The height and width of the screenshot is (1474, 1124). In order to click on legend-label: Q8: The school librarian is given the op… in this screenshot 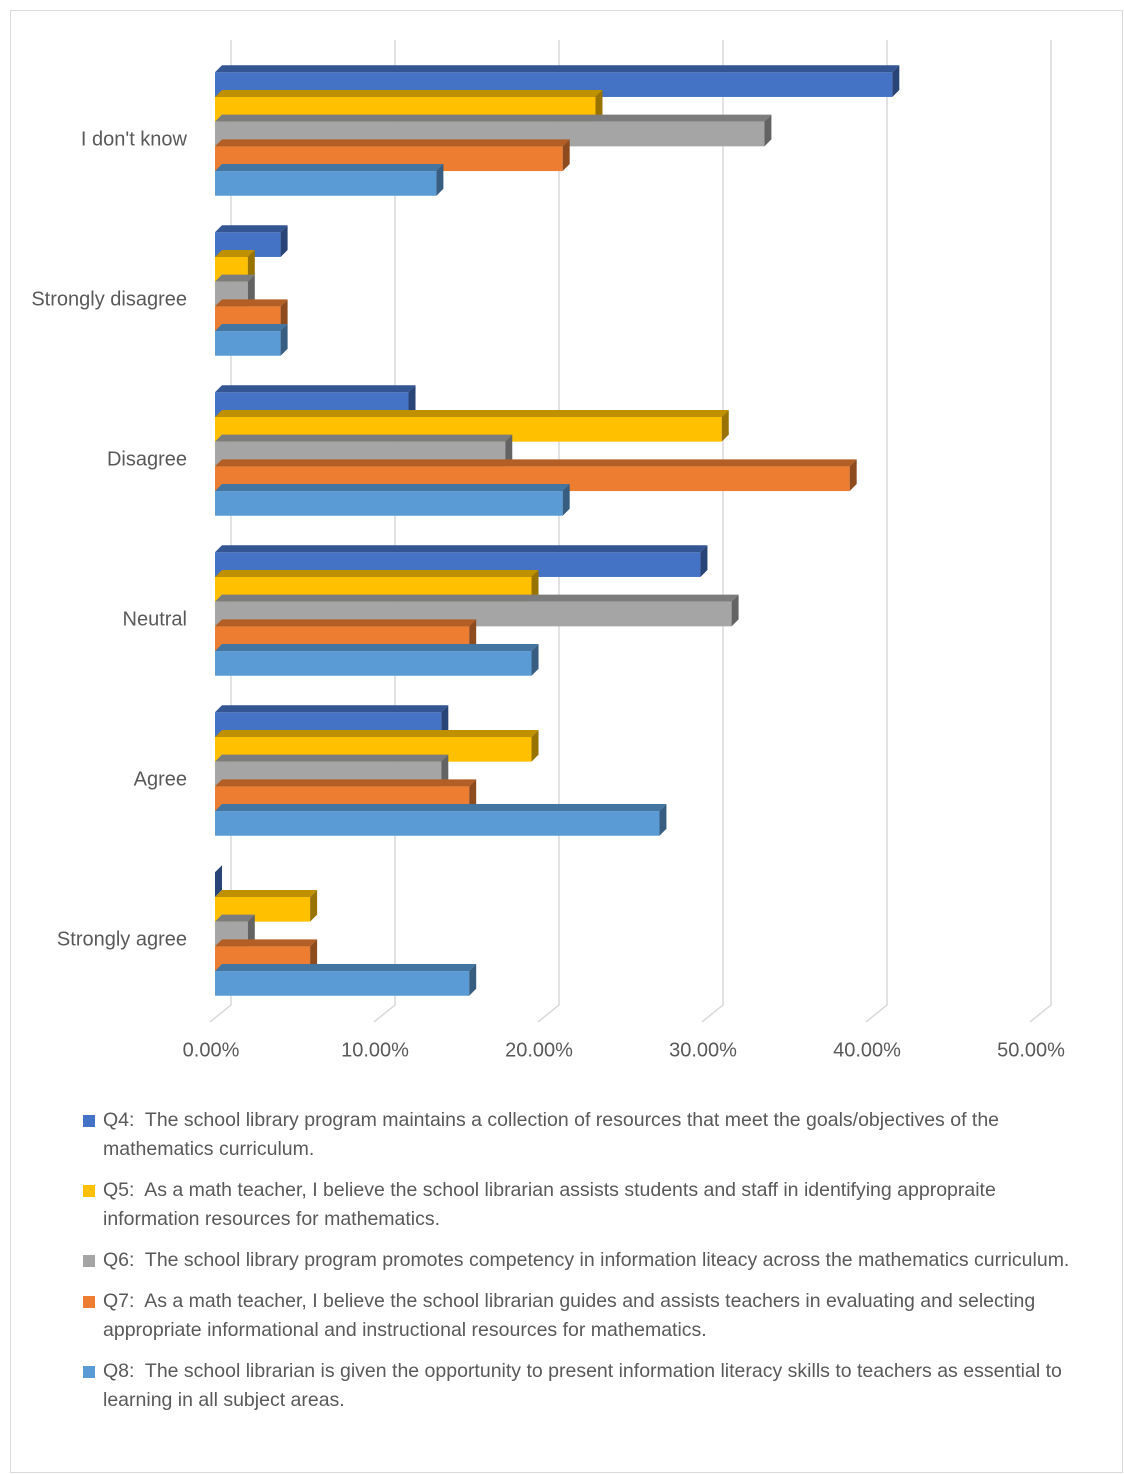, I will do `click(585, 1385)`.